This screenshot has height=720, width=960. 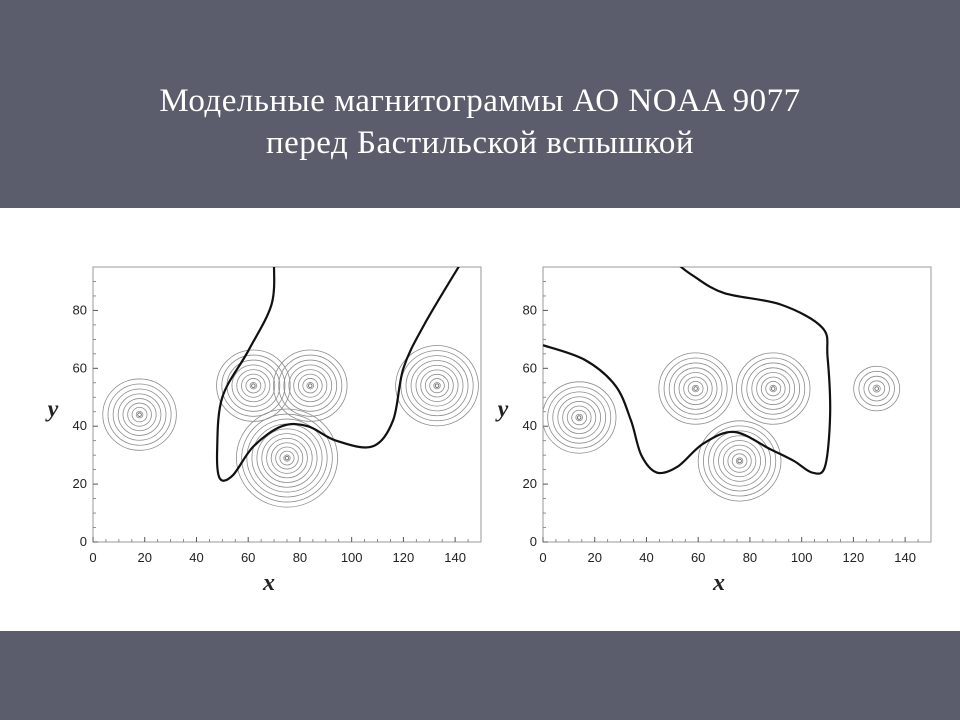 I want to click on x-tick-label: 100, so click(x=802, y=557).